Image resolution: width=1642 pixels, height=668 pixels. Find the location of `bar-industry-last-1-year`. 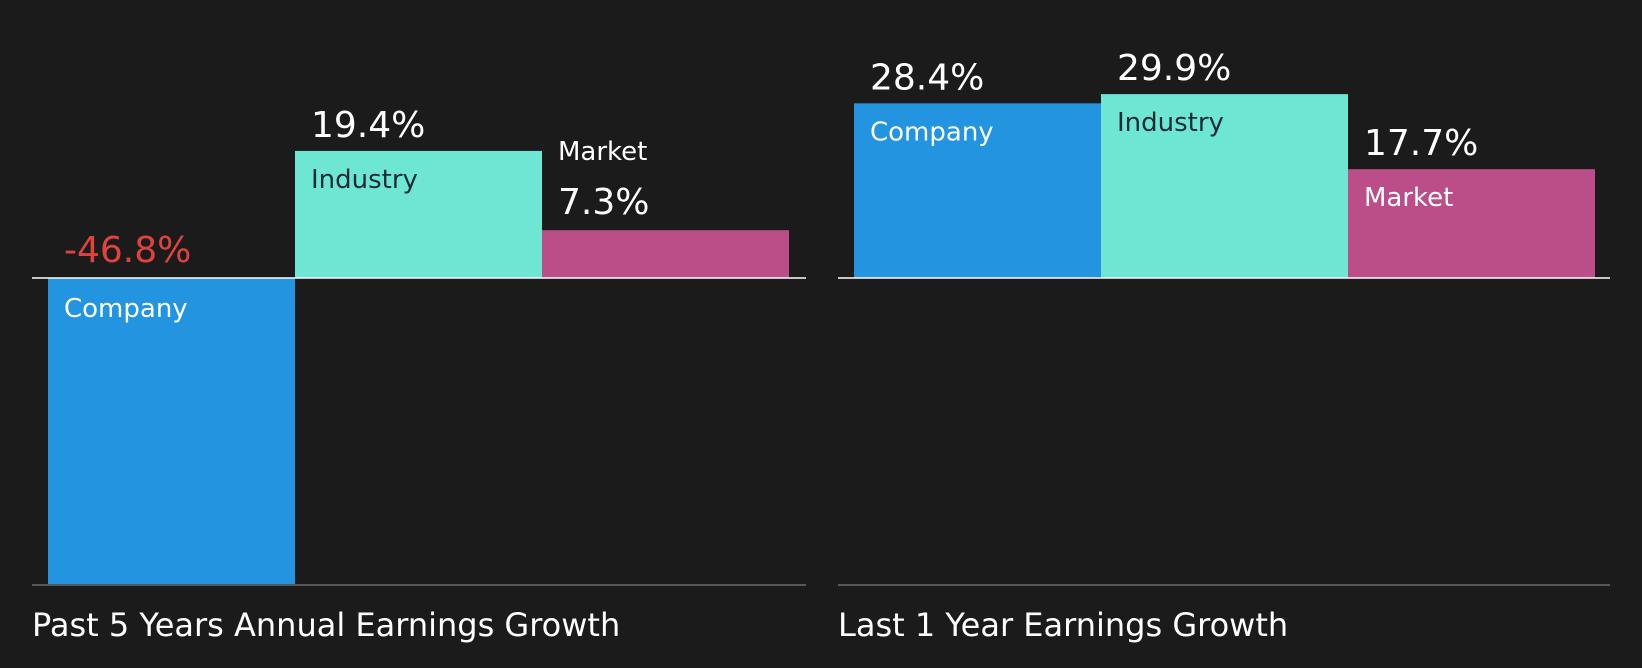

bar-industry-last-1-year is located at coordinates (1224, 186).